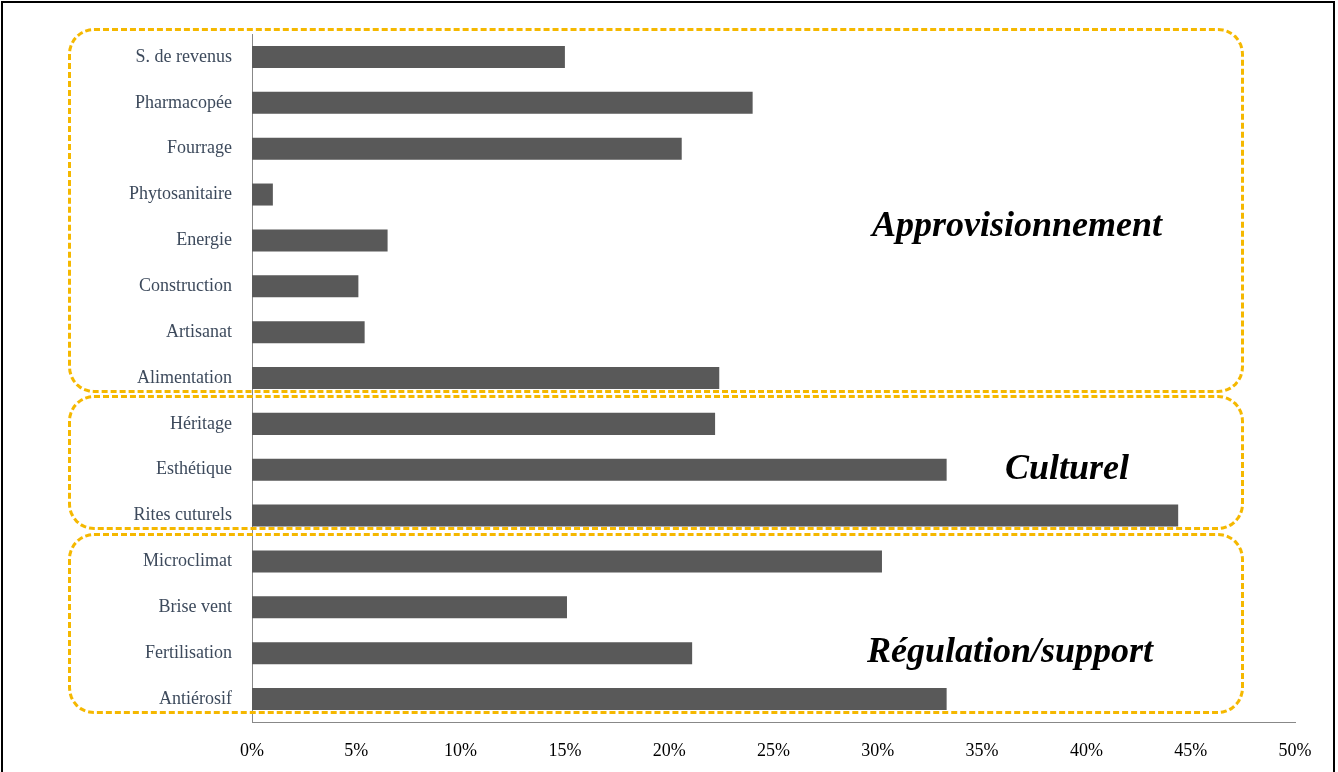  Describe the element at coordinates (195, 606) in the screenshot. I see `y-tick-label: Brise vent` at that location.